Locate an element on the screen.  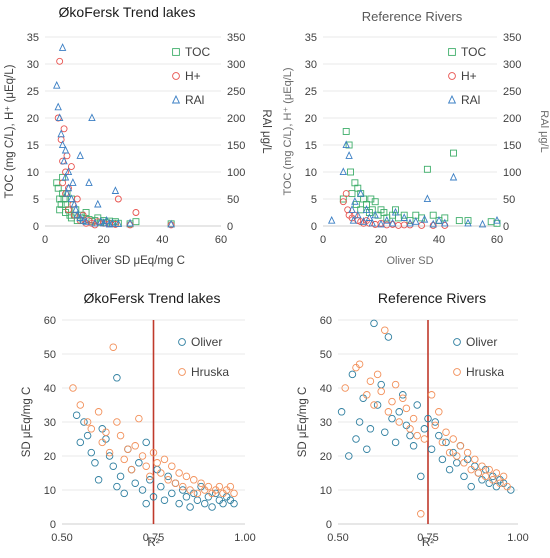
y2-tick-label: 300 is located at coordinates (236, 65).